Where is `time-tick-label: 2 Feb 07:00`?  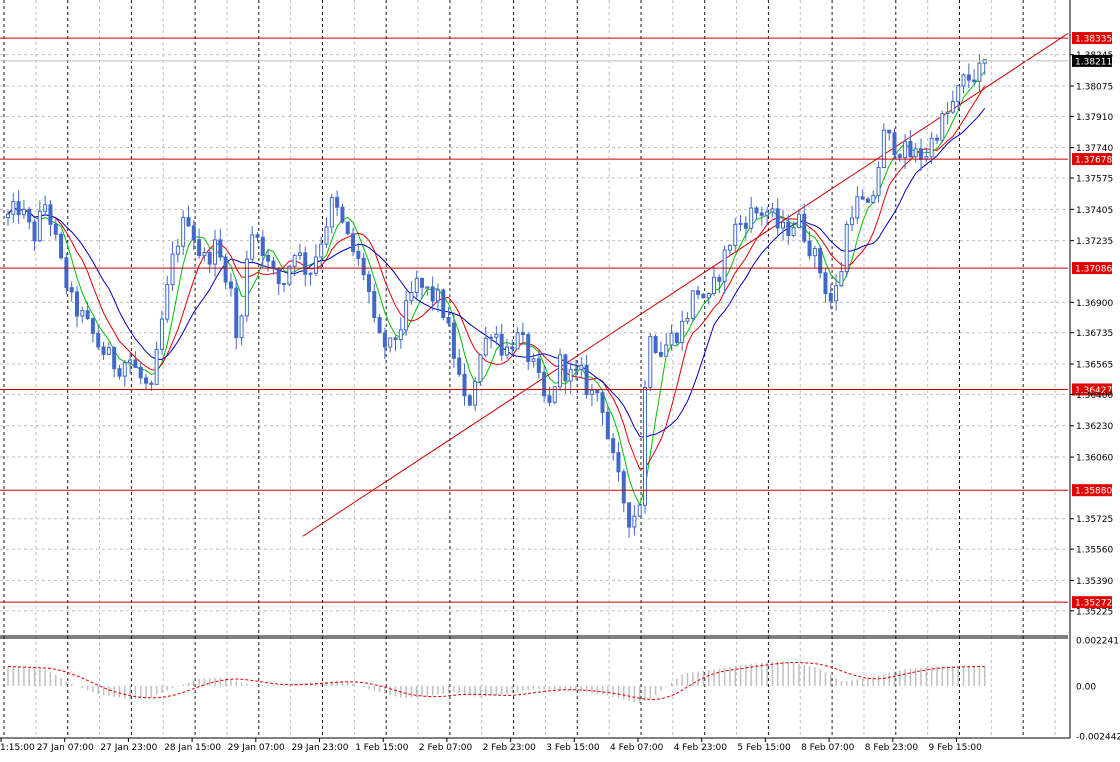 time-tick-label: 2 Feb 07:00 is located at coordinates (446, 748).